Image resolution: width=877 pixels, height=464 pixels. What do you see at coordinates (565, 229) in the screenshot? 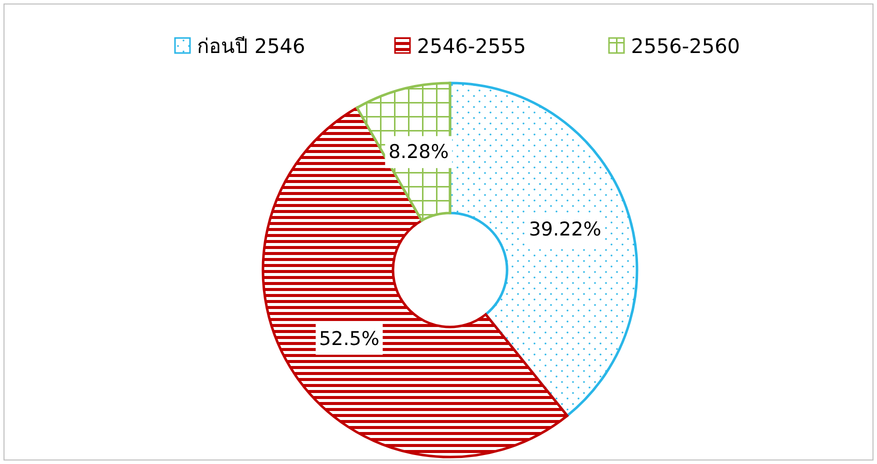
I see `data-label: 39.22%` at bounding box center [565, 229].